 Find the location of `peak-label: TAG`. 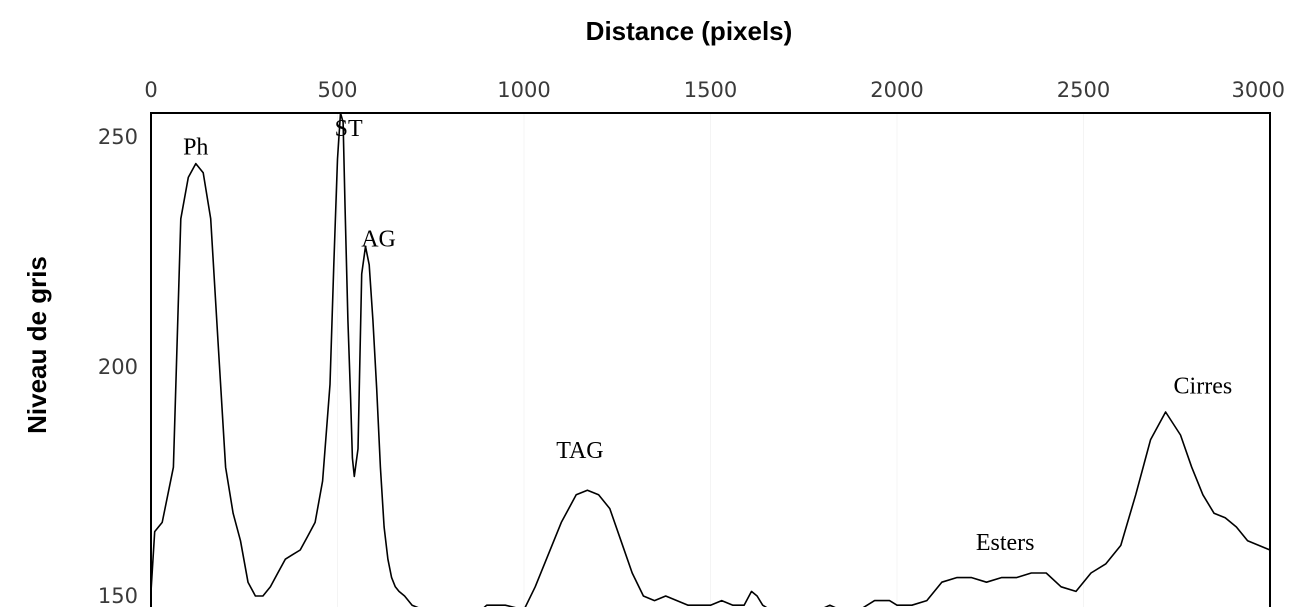

peak-label: TAG is located at coordinates (579, 451).